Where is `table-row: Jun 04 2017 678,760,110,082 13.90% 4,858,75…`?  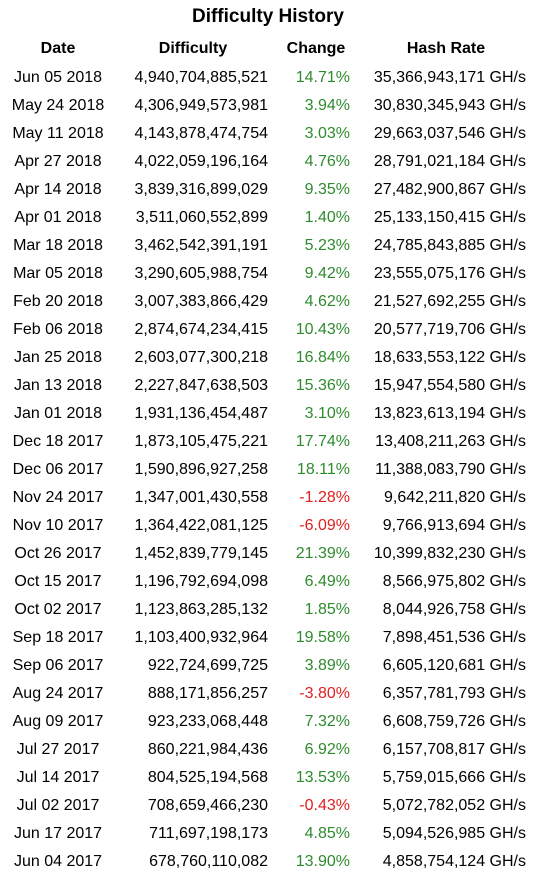
table-row: Jun 04 2017 678,760,110,082 13.90% 4,858,75… is located at coordinates (267, 862).